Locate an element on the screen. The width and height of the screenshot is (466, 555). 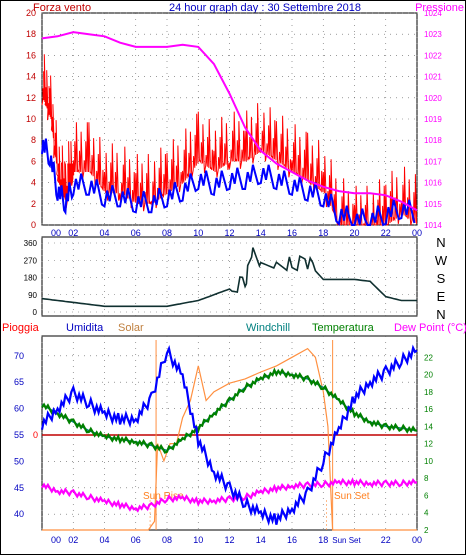
humidity-y-tick-label: 45 is located at coordinates (19, 488).